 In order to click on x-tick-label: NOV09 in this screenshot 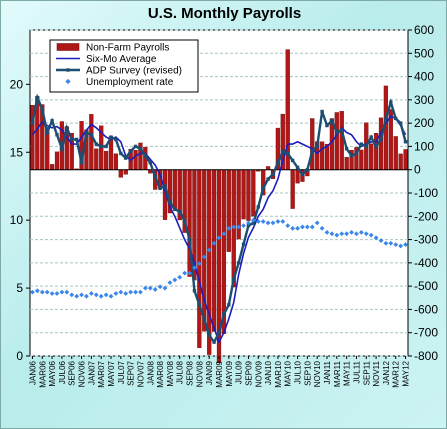, I will do `click(258, 373)`.